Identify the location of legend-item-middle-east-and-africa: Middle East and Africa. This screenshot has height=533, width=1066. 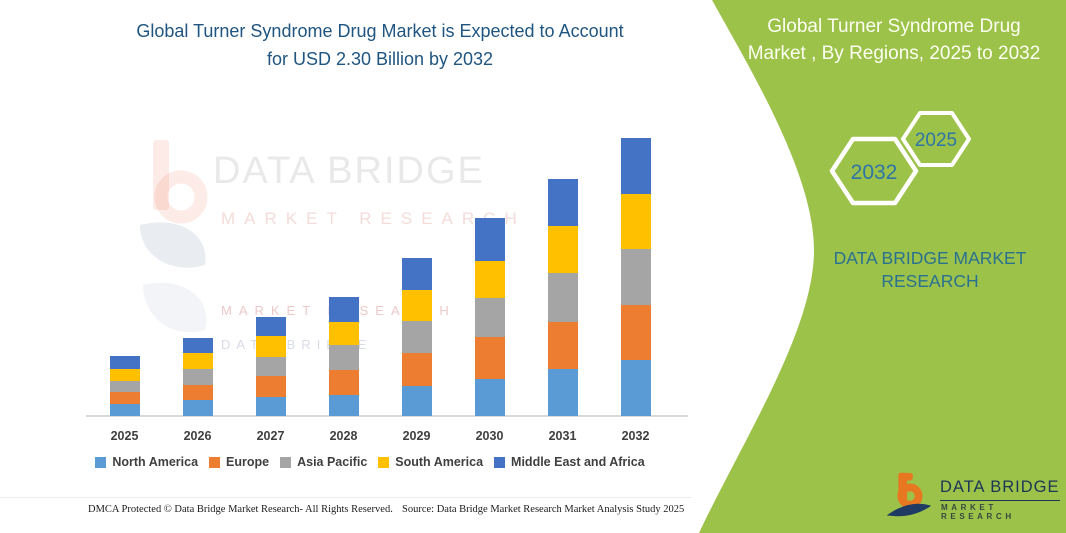
(569, 462).